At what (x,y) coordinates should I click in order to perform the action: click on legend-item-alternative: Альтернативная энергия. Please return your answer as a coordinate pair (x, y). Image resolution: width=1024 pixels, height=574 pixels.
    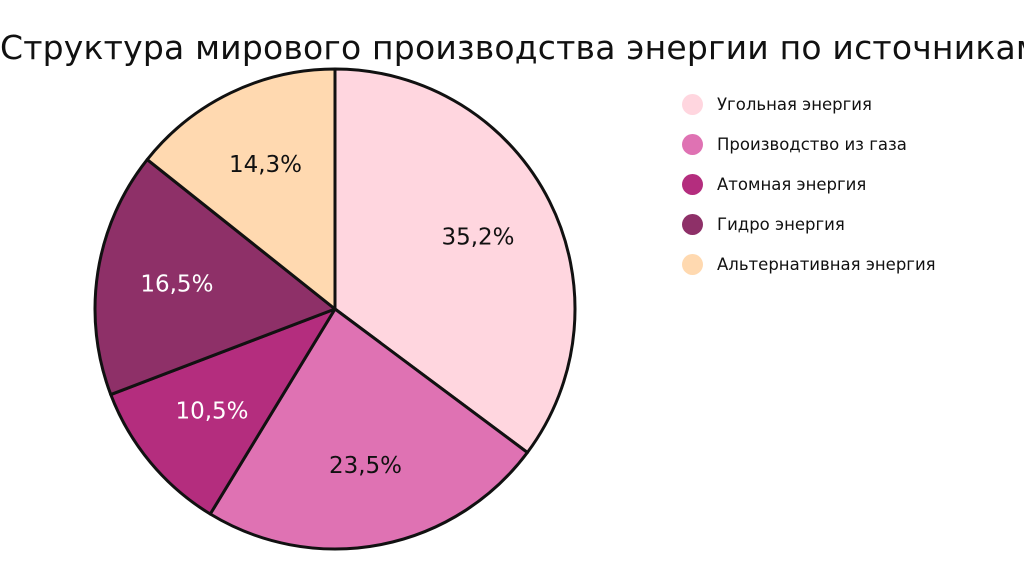
    Looking at the image, I should click on (809, 264).